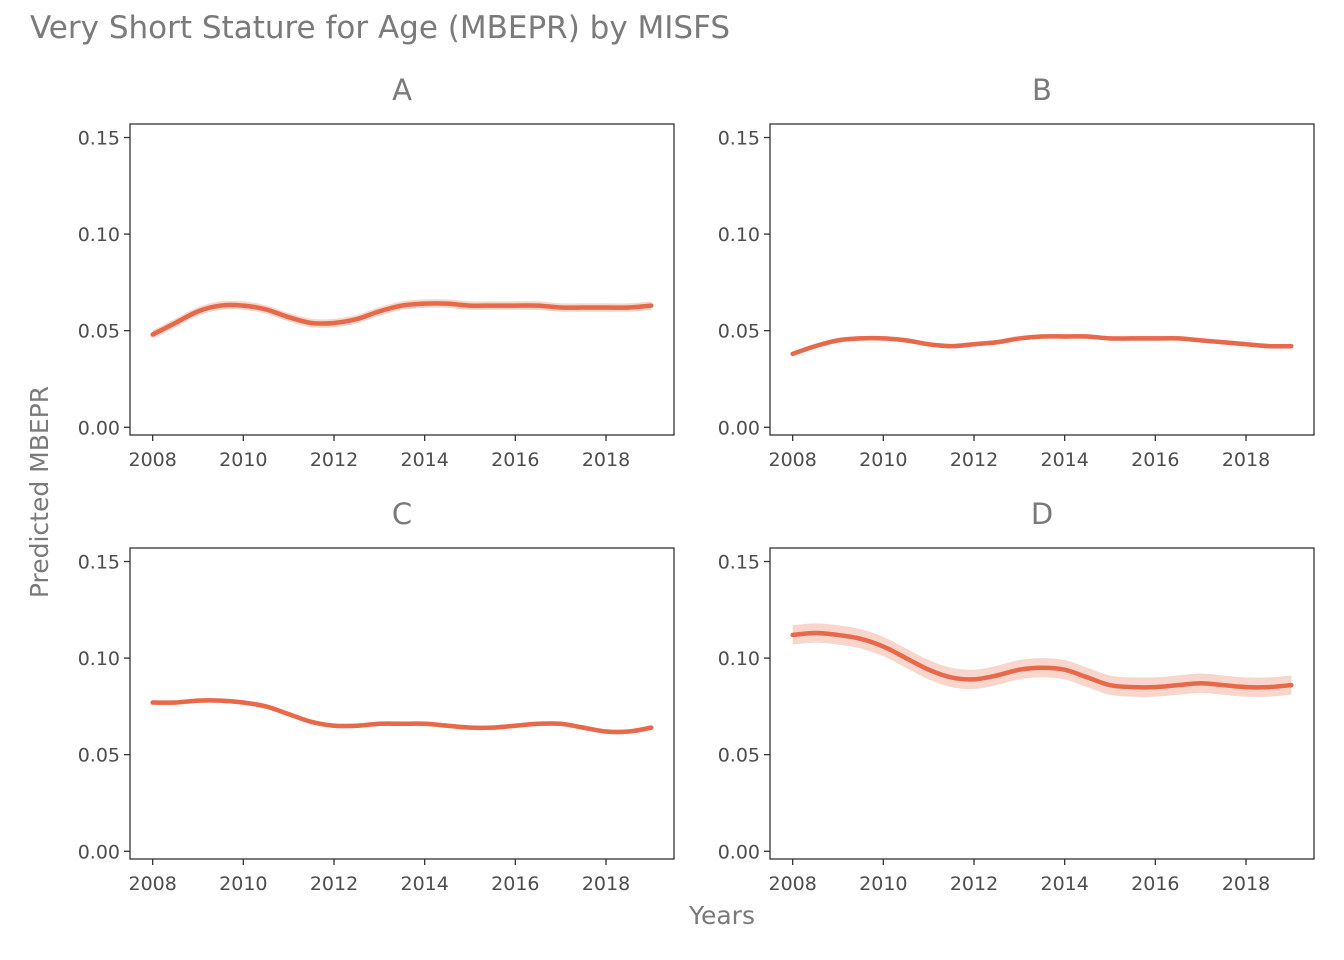 This screenshot has width=1344, height=960. Describe the element at coordinates (402, 90) in the screenshot. I see `panel-strip-label: A` at that location.